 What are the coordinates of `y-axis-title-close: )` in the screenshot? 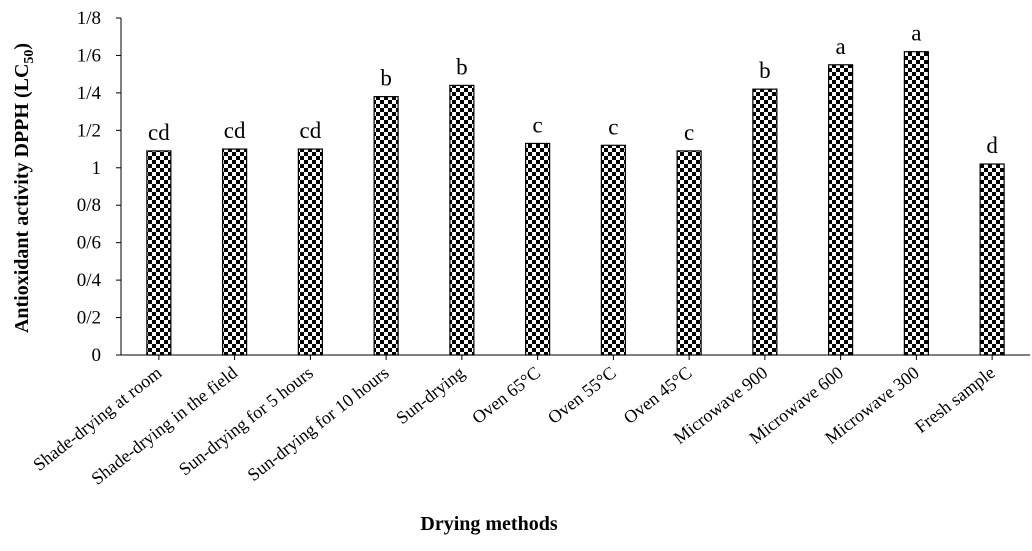 It's located at (22, 46).